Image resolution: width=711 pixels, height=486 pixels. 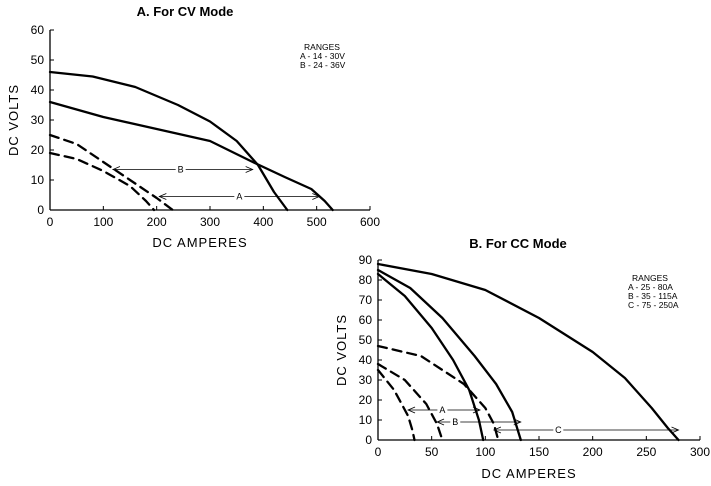 What do you see at coordinates (185, 11) in the screenshot?
I see `chart-title: A. For CV Mode` at bounding box center [185, 11].